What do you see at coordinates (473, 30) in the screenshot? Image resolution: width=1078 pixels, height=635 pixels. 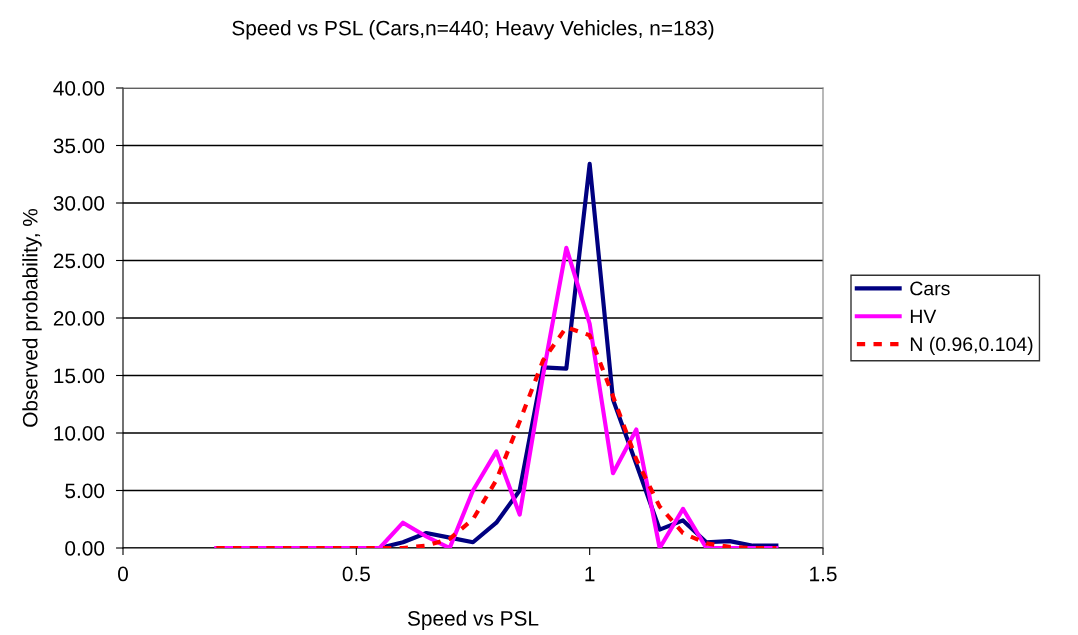 I see `chart-title: Speed vs PSL (Cars,n=440; Heavy Vehicles, n=183)` at bounding box center [473, 30].